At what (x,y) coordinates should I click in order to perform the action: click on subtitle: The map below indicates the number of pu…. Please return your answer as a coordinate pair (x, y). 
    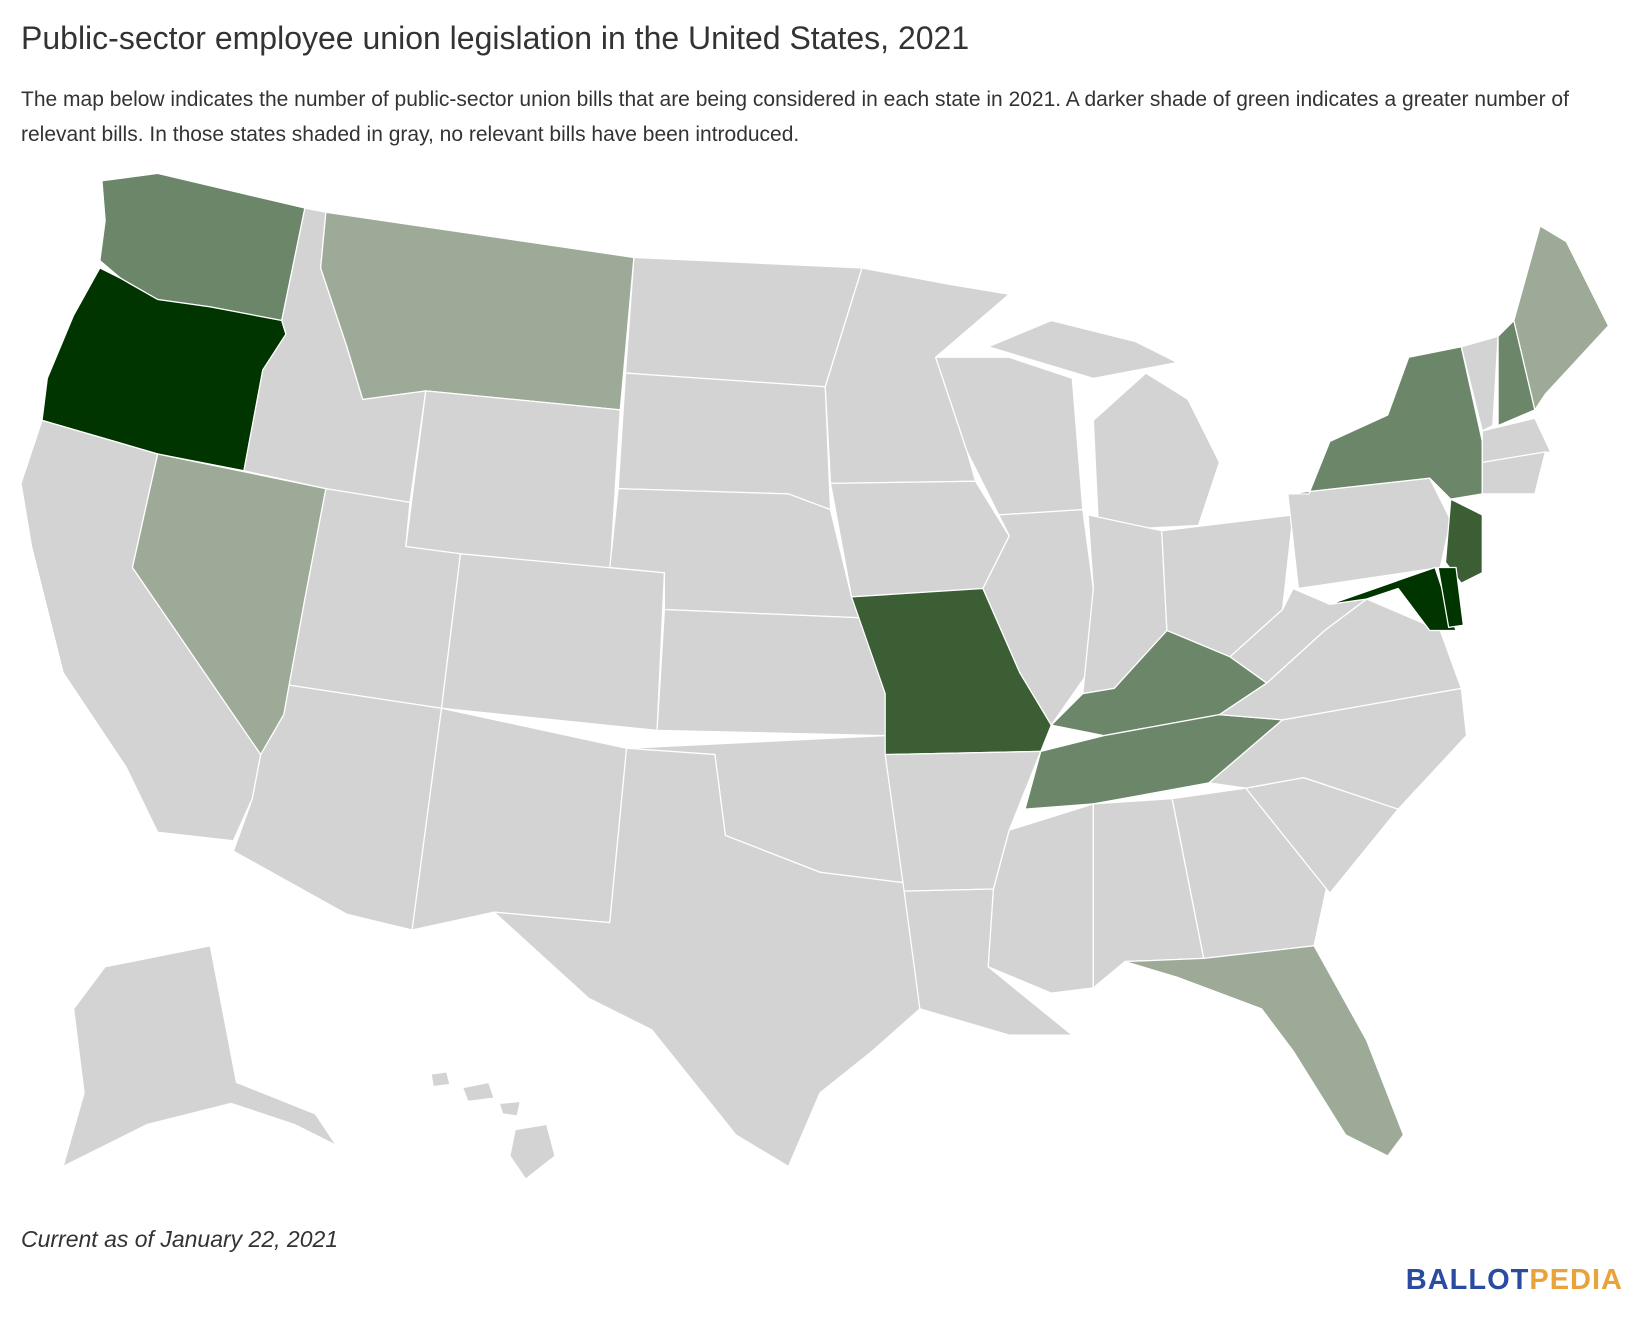
    Looking at the image, I should click on (795, 117).